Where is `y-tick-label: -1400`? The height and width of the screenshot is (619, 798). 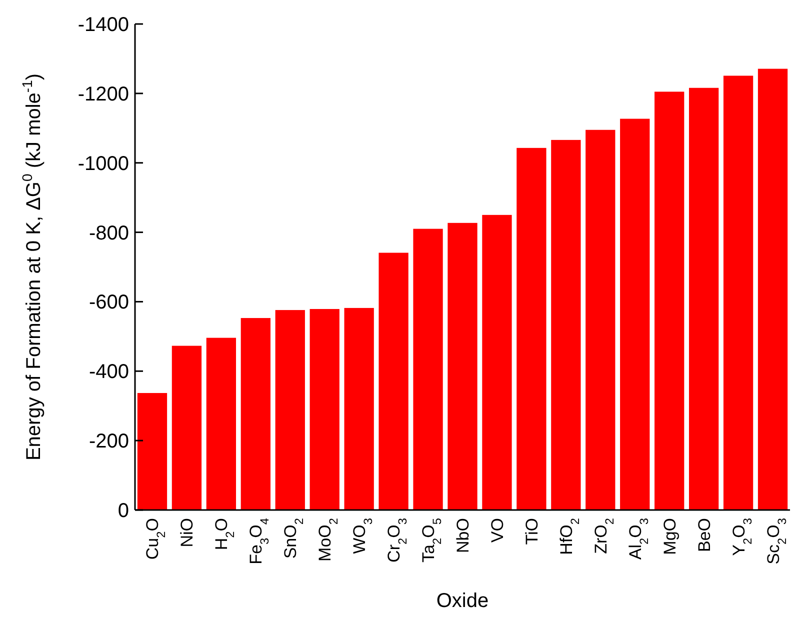
y-tick-label: -1400 is located at coordinates (103, 25).